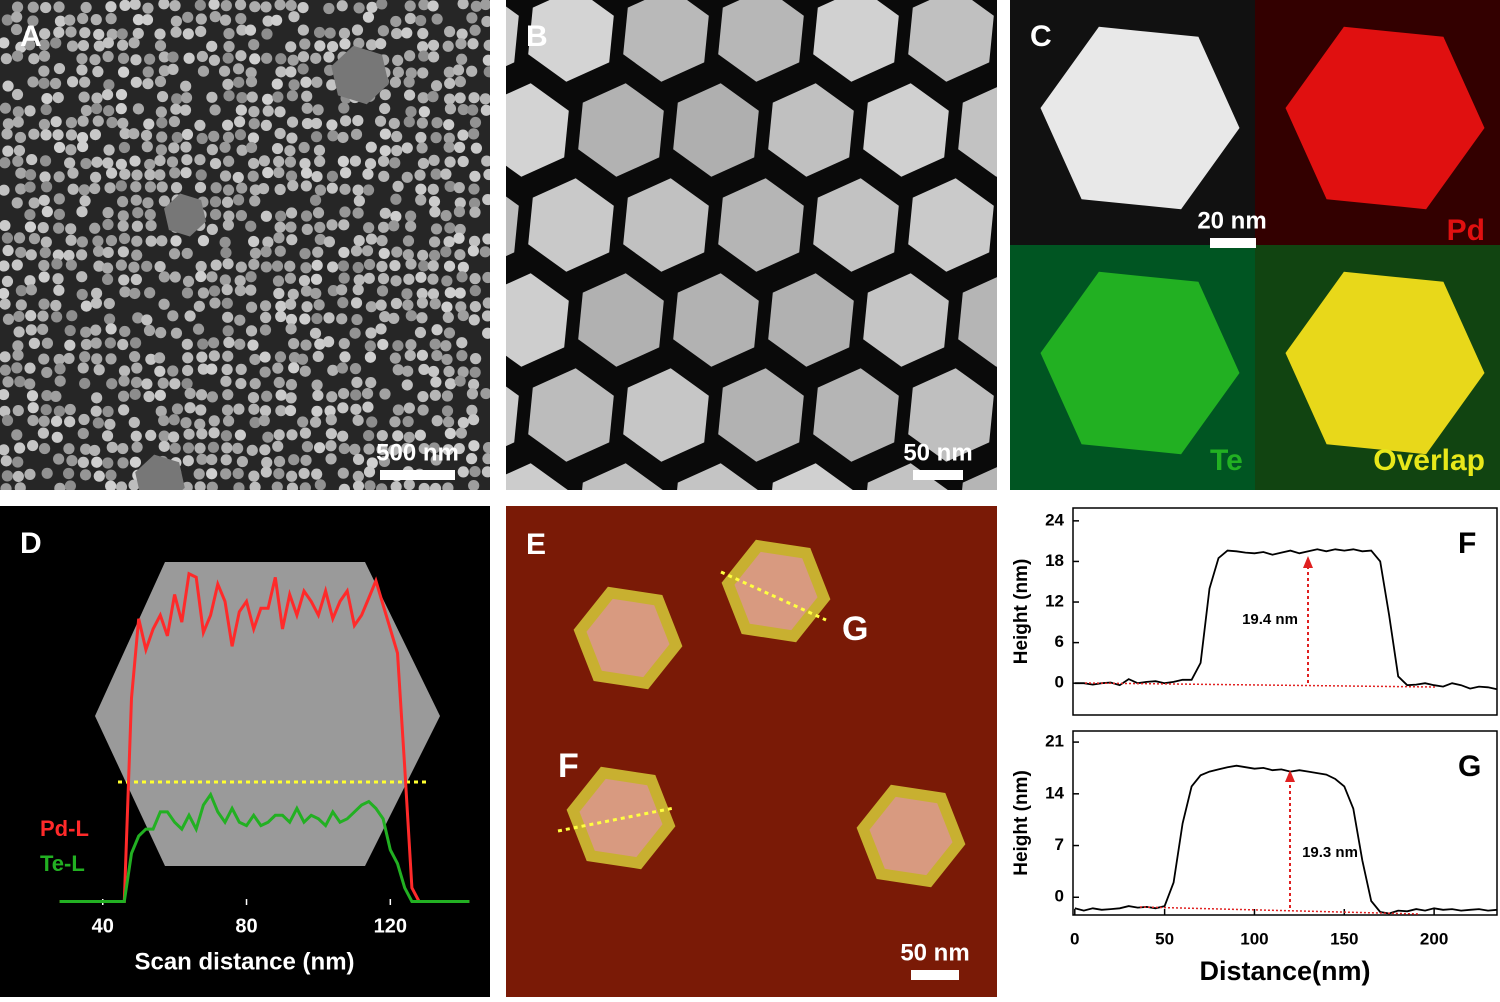  I want to click on marker-label: G, so click(855, 629).